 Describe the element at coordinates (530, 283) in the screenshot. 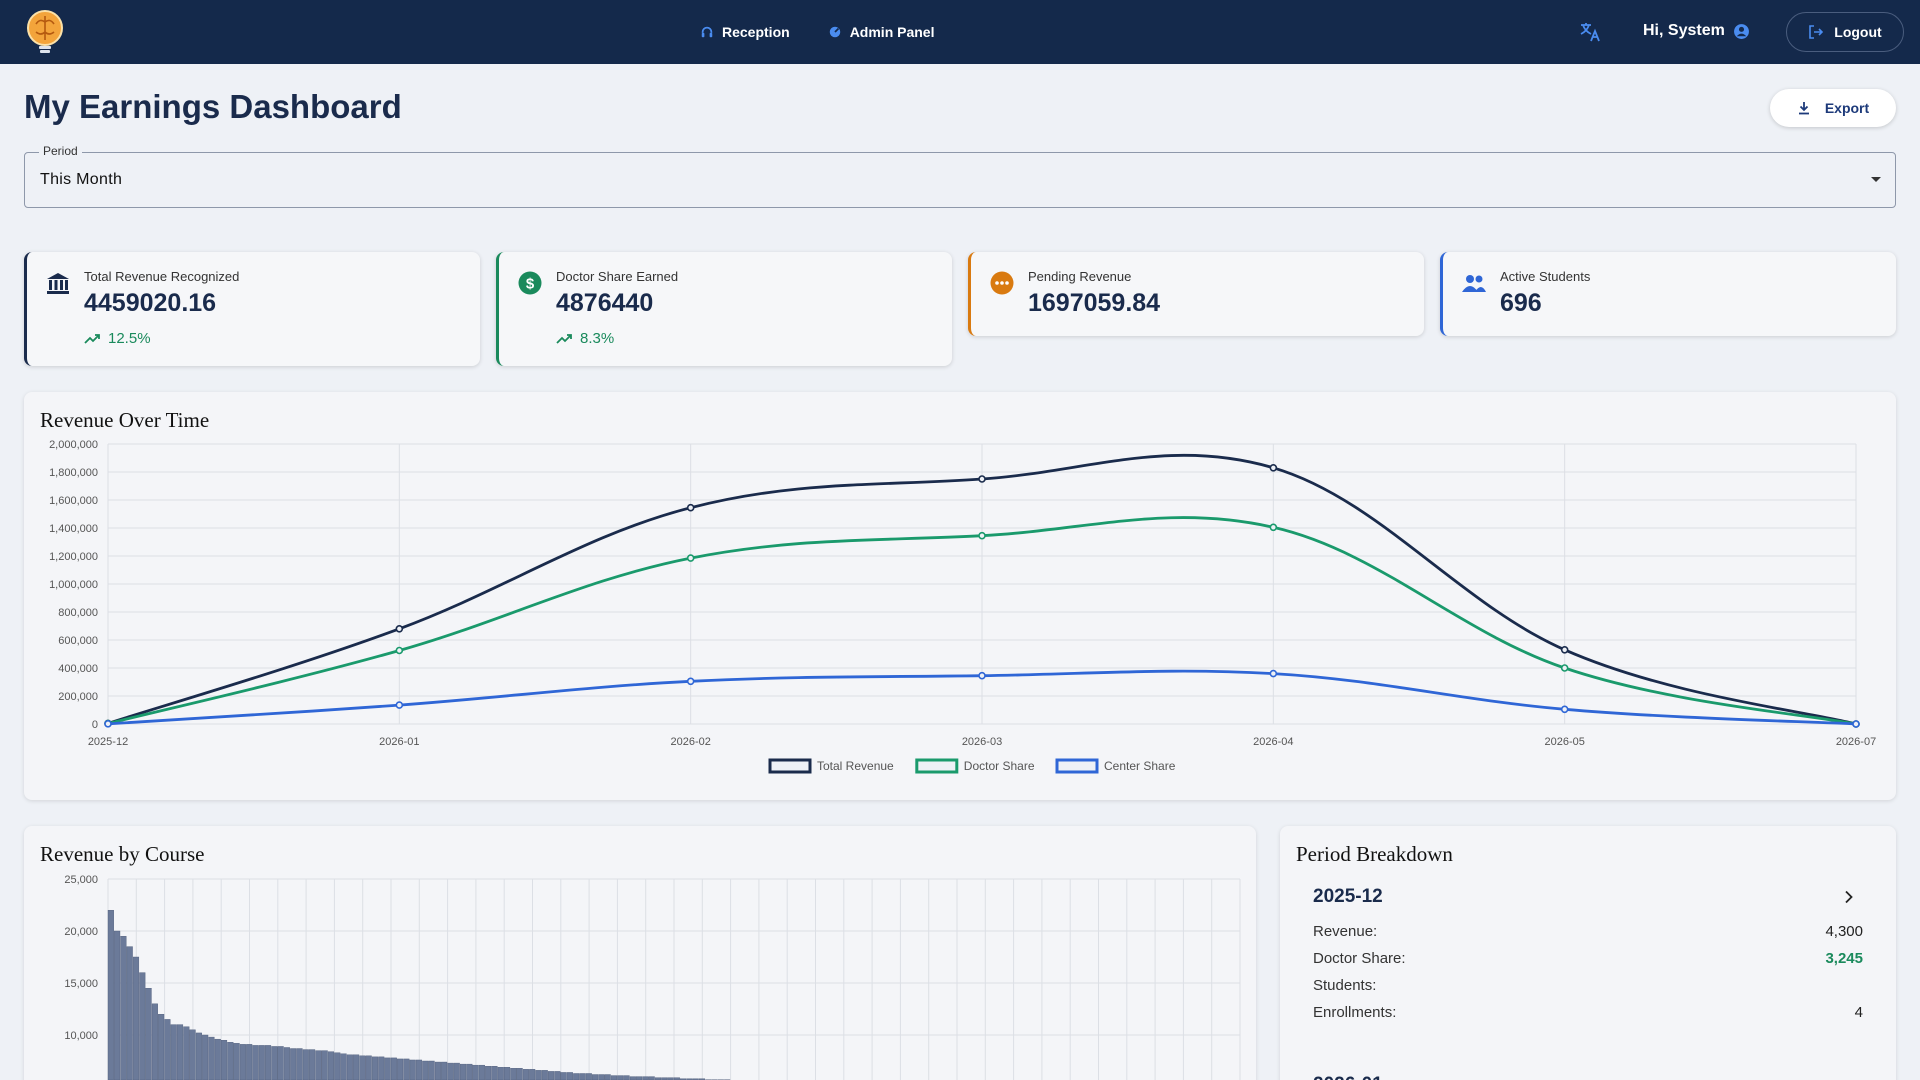

I see `dollar-icon: $` at that location.